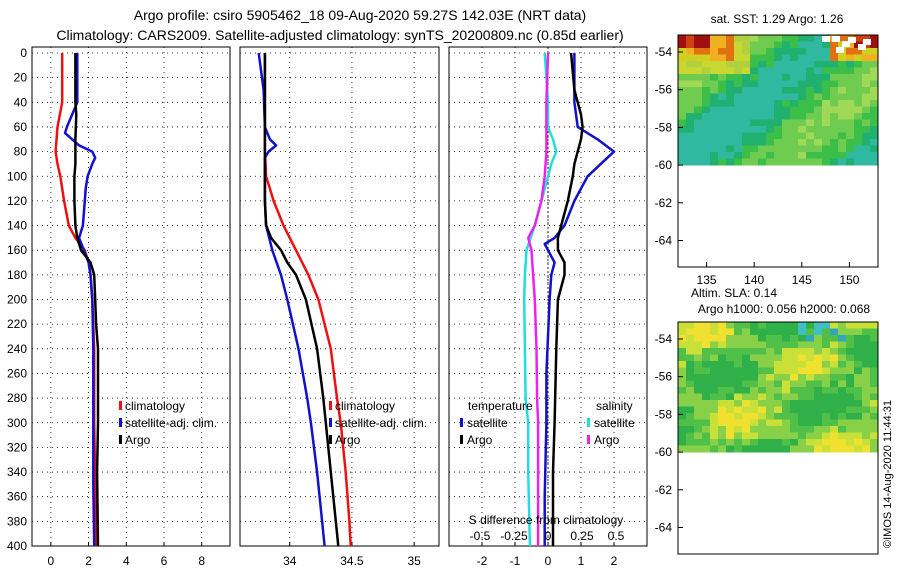  Describe the element at coordinates (664, 52) in the screenshot. I see `map-y-tick-label: -54` at that location.